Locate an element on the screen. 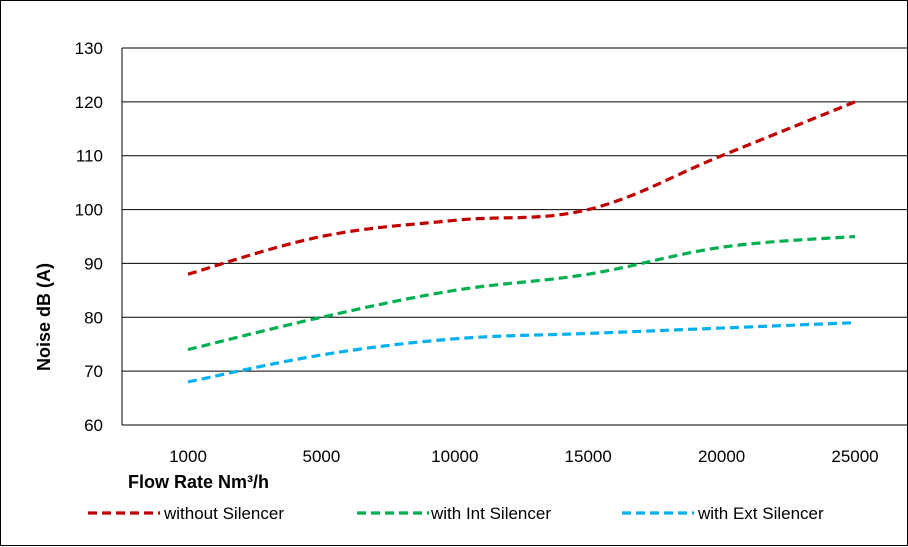 The image size is (908, 547). series-line-with-ext-silencer is located at coordinates (521, 352).